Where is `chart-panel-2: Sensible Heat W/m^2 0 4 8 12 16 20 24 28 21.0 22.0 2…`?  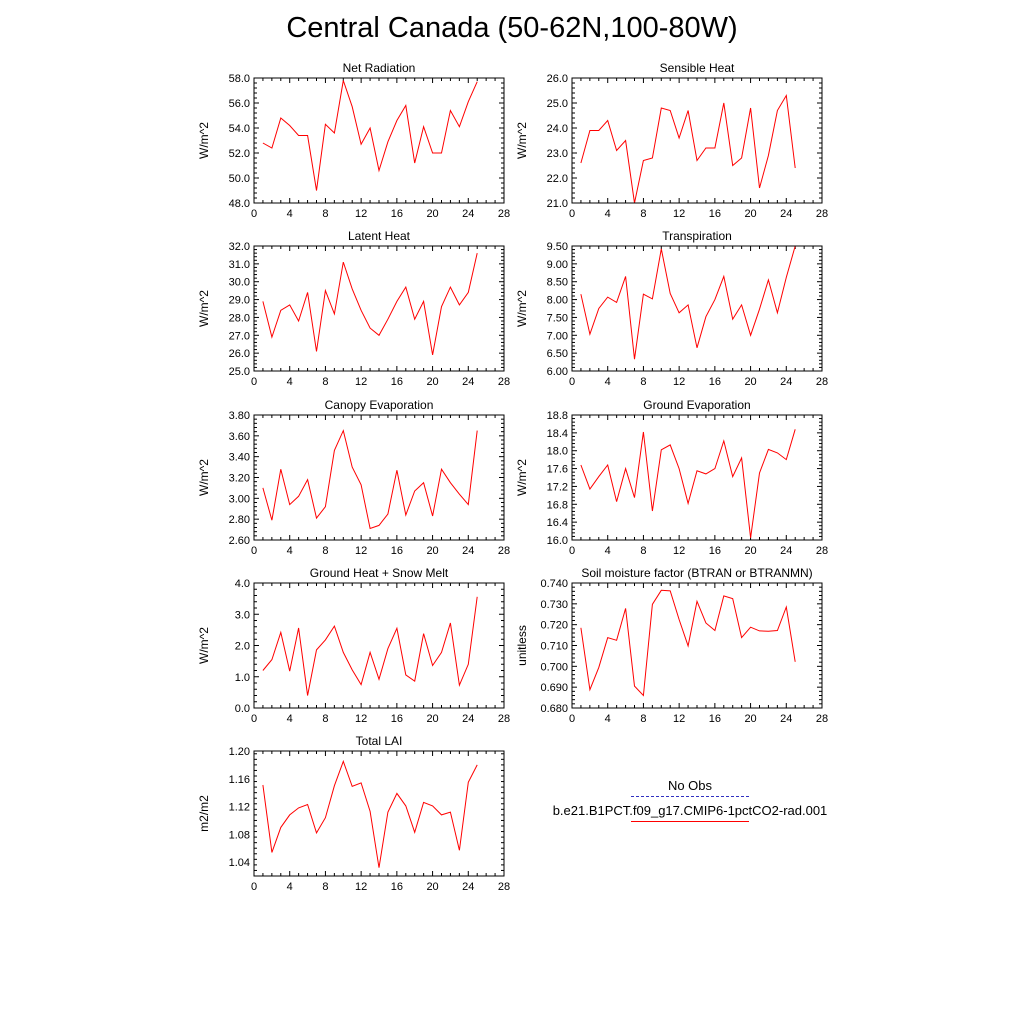 chart-panel-2: Sensible Heat W/m^2 0 4 8 12 16 20 24 28 21.0 22.0 2… is located at coordinates (671, 140).